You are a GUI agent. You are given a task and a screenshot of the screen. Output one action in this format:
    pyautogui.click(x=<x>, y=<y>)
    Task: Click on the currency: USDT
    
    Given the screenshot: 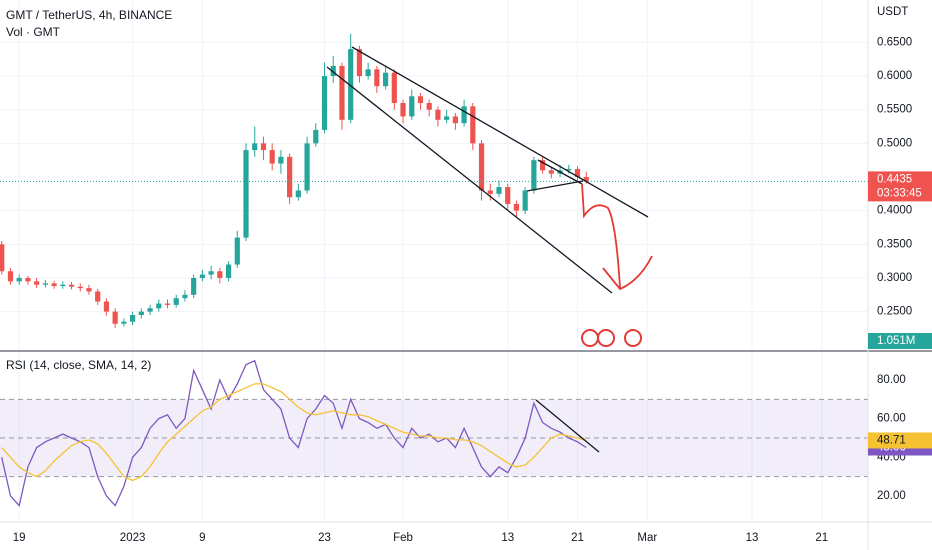 What is the action you would take?
    pyautogui.click(x=892, y=12)
    